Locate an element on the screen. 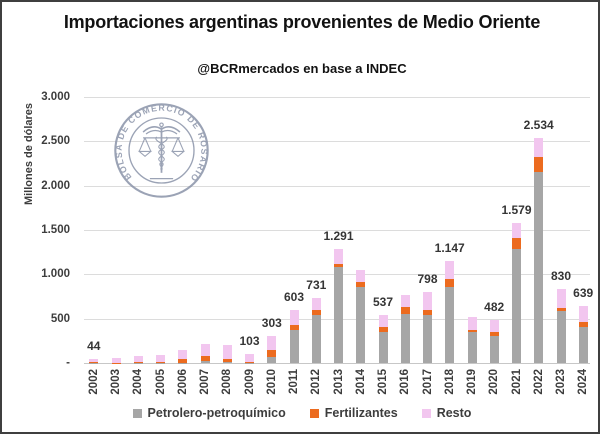 This screenshot has height=434, width=600. bar-2022-fertilizantes is located at coordinates (539, 165).